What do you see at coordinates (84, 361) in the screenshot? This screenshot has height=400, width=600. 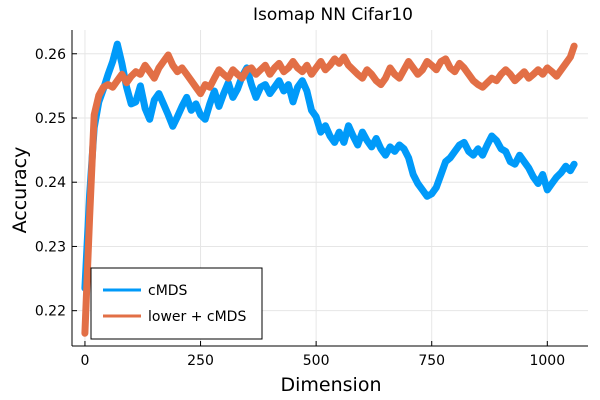 I see `x-tick-label: 0` at bounding box center [84, 361].